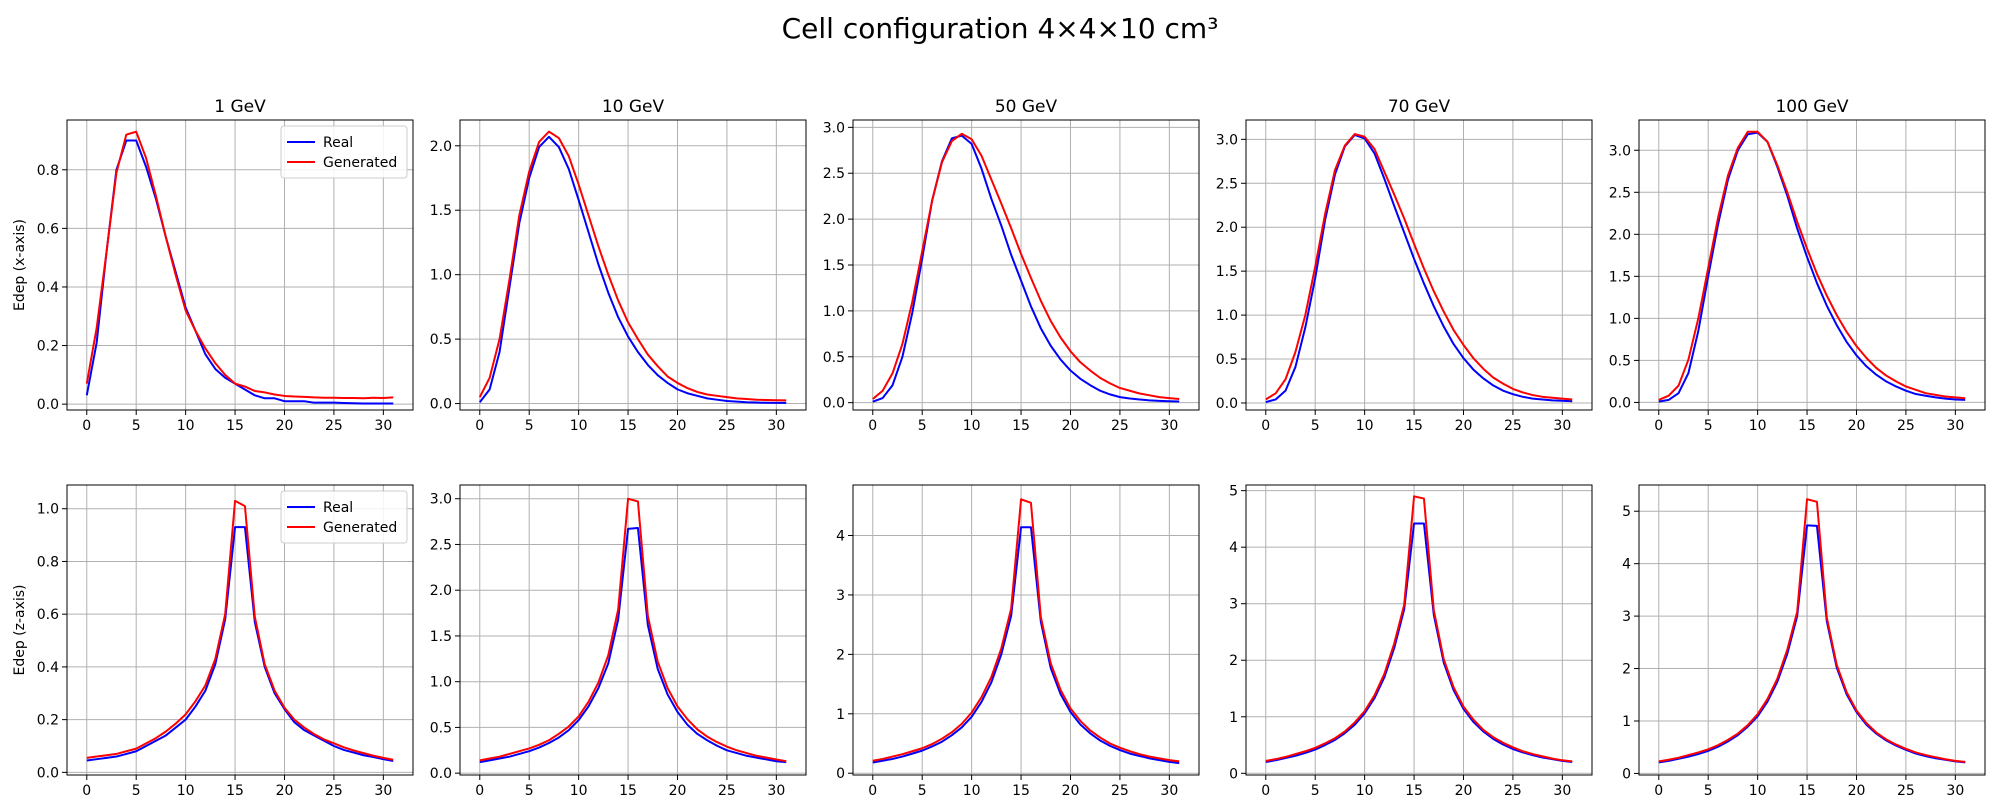  I want to click on panel-r0-c0-frame, so click(240, 265).